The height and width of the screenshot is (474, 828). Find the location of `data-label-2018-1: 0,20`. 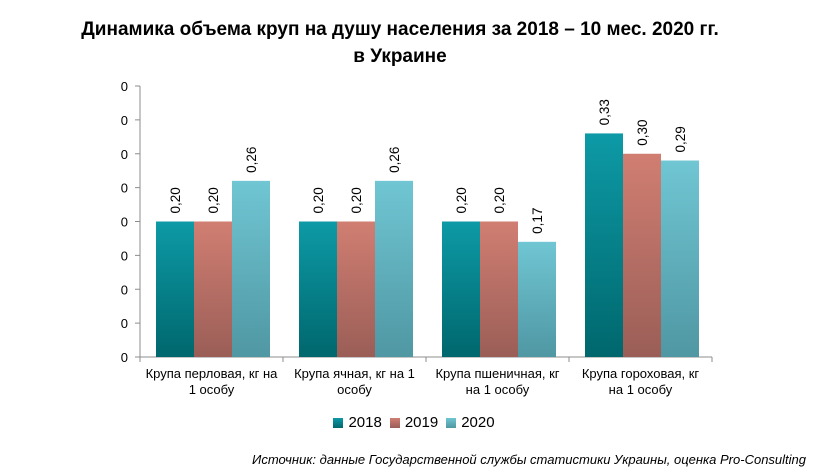

data-label-2018-1: 0,20 is located at coordinates (318, 200).